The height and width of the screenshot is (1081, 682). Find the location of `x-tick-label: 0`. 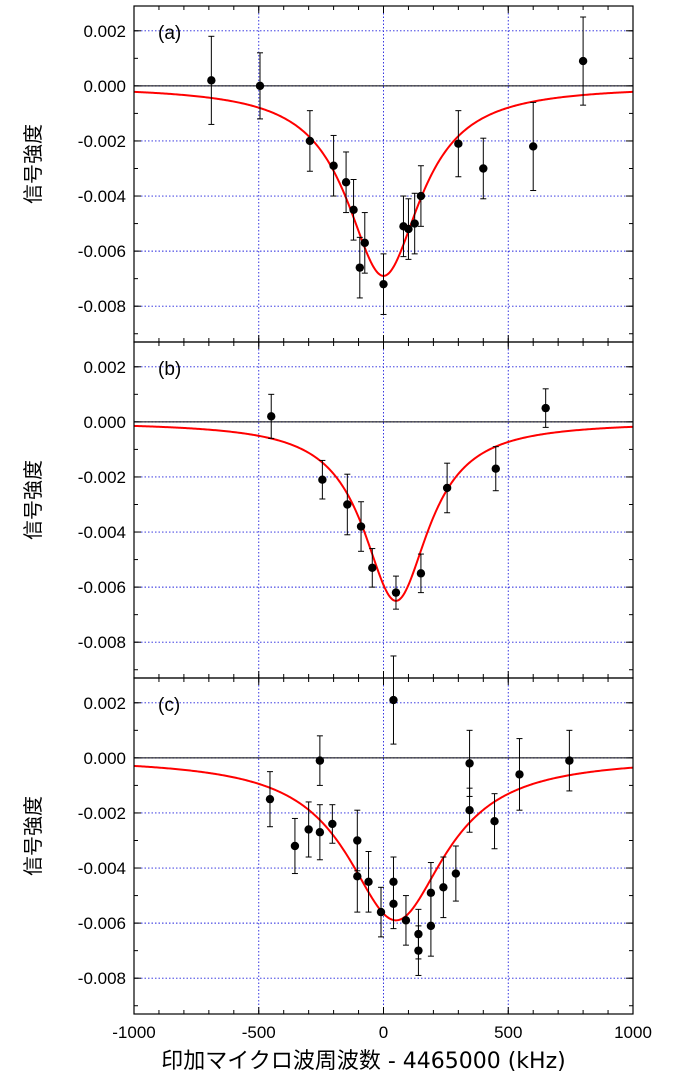

x-tick-label: 0 is located at coordinates (383, 1032).